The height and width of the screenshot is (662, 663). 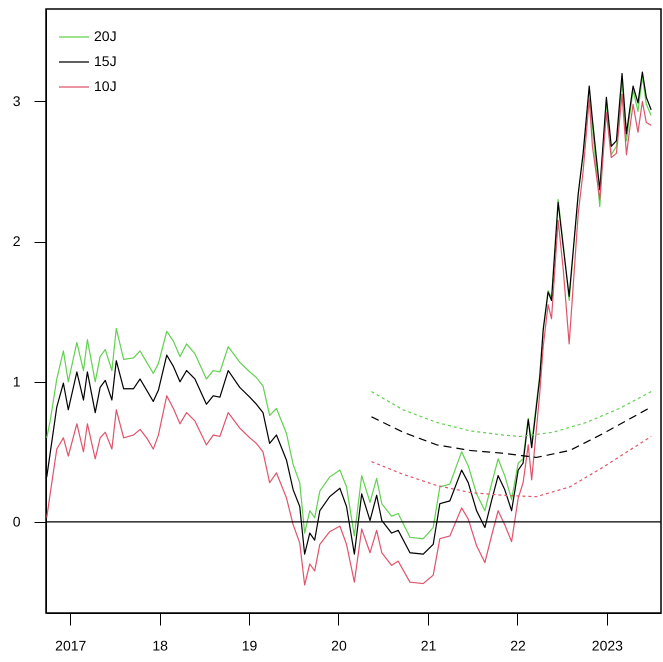 What do you see at coordinates (608, 646) in the screenshot?
I see `x-tick-label: 2023` at bounding box center [608, 646].